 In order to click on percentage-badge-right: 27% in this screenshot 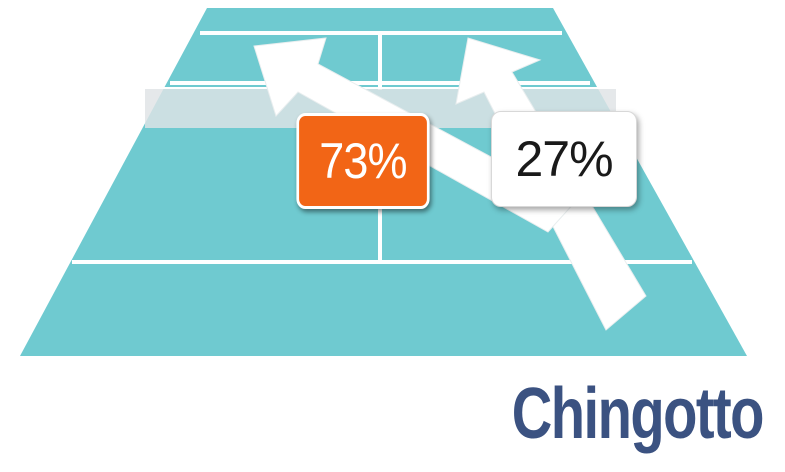, I will do `click(564, 159)`.